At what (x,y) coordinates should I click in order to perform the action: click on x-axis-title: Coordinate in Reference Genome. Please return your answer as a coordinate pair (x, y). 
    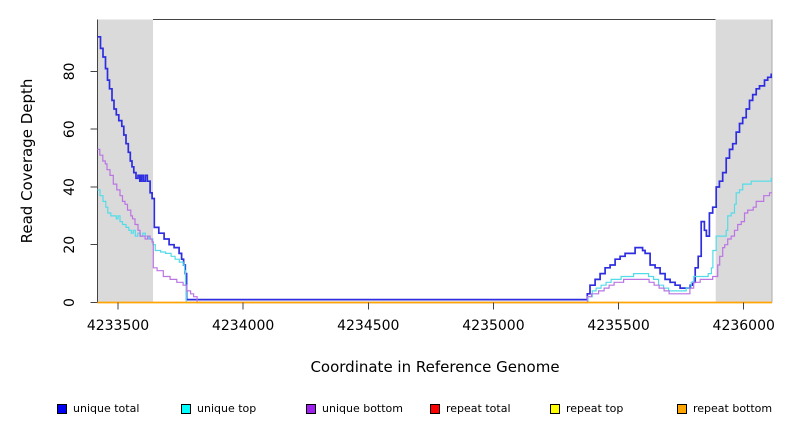
    Looking at the image, I should click on (435, 367).